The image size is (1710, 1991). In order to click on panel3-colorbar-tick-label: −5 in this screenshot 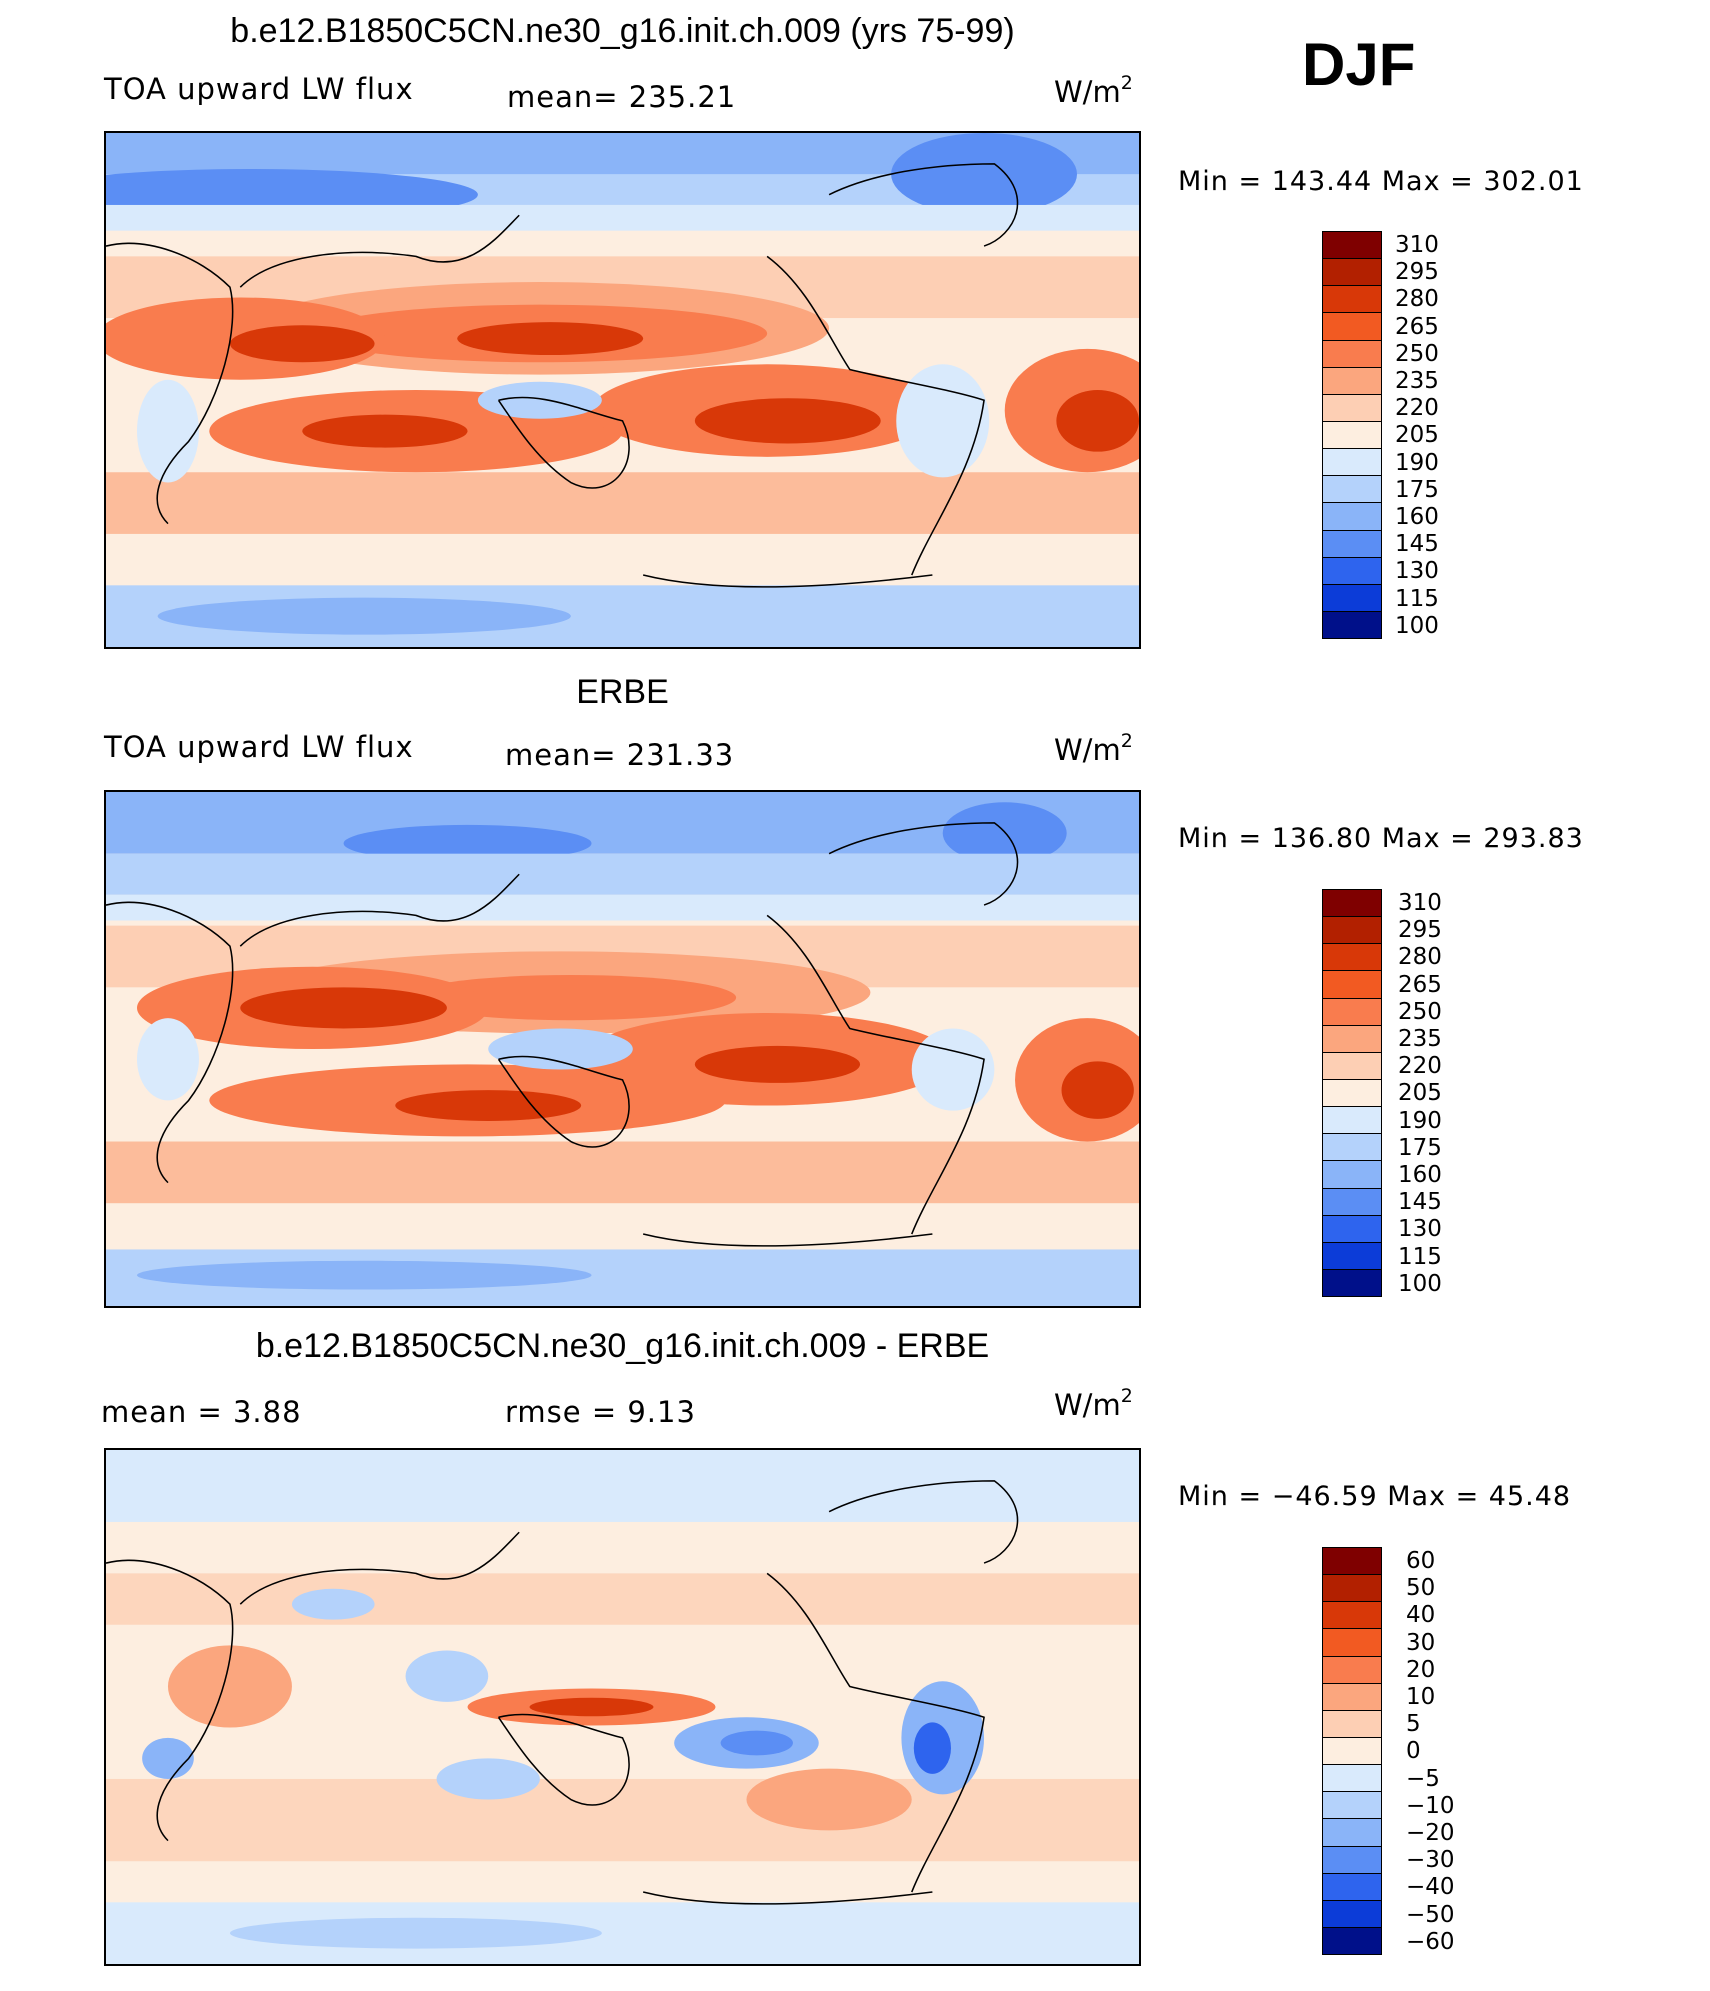, I will do `click(1423, 1778)`.